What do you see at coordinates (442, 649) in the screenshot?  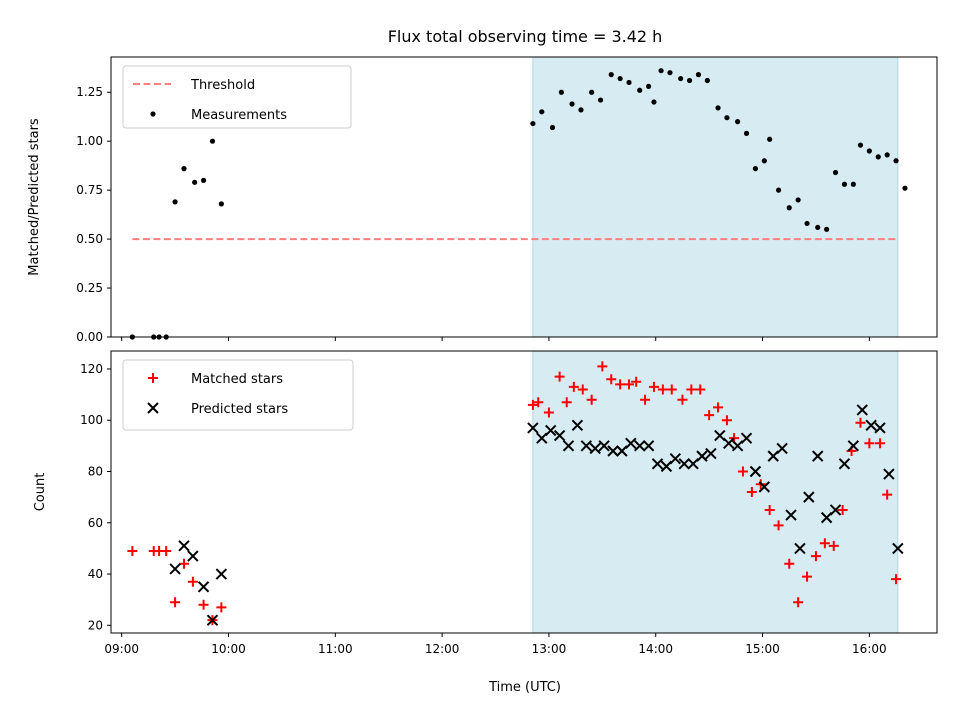 I see `x-tick-label: 12:00` at bounding box center [442, 649].